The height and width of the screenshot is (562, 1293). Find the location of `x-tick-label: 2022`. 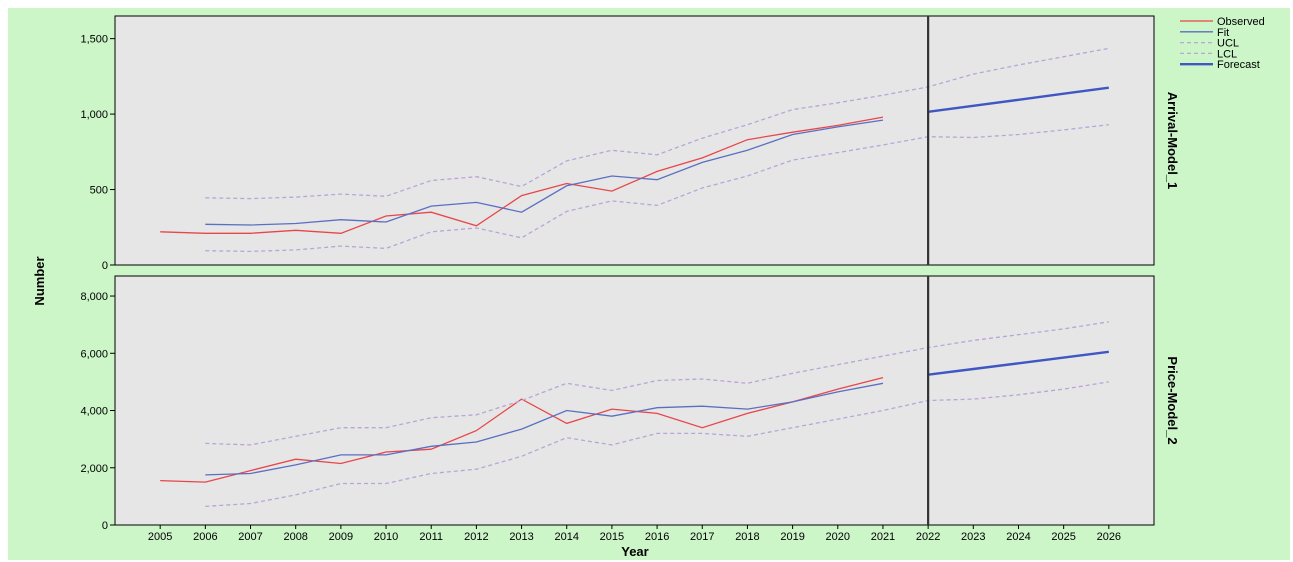

x-tick-label: 2022 is located at coordinates (928, 537).